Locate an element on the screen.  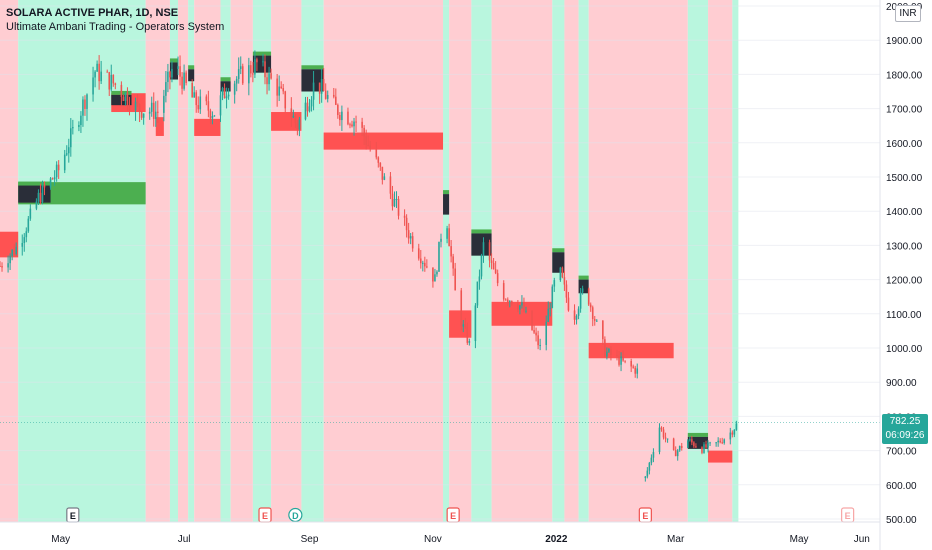
currency-badge: INR is located at coordinates (908, 13).